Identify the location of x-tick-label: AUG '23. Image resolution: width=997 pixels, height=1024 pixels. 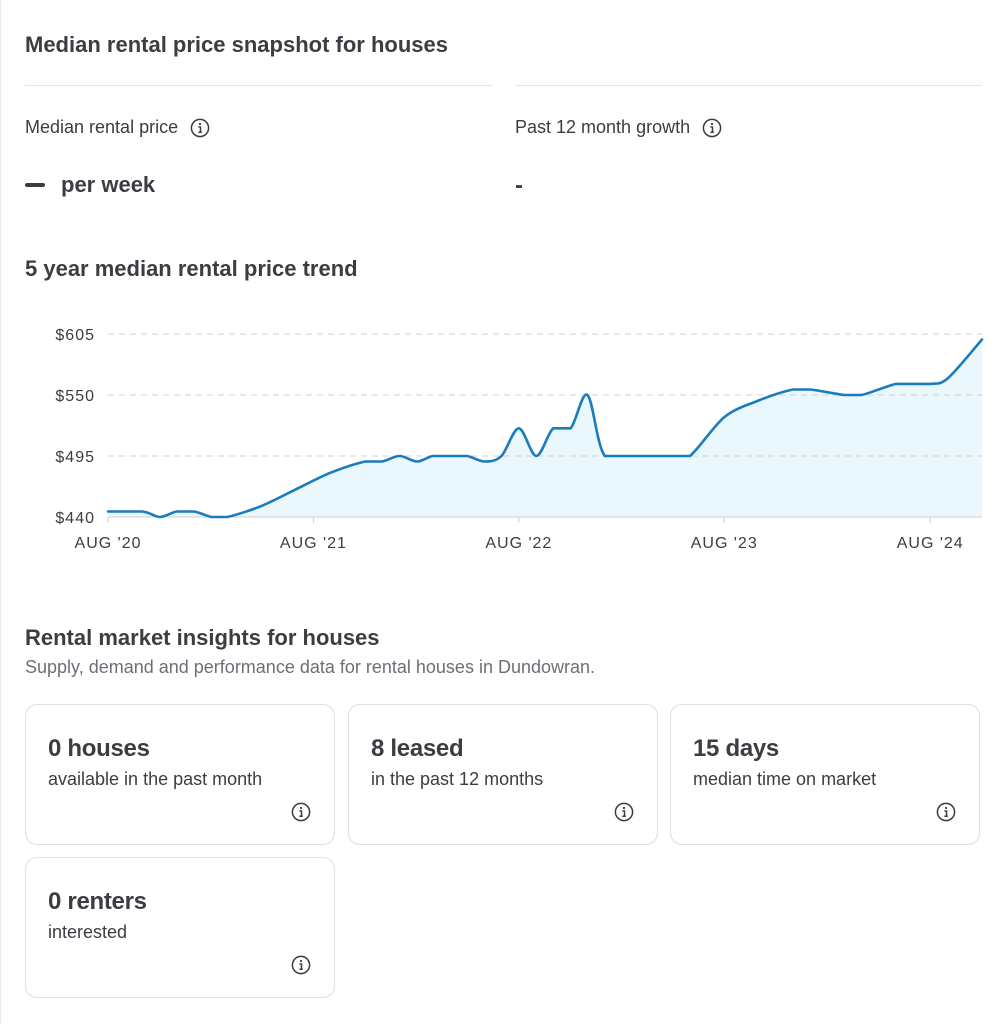
(724, 543).